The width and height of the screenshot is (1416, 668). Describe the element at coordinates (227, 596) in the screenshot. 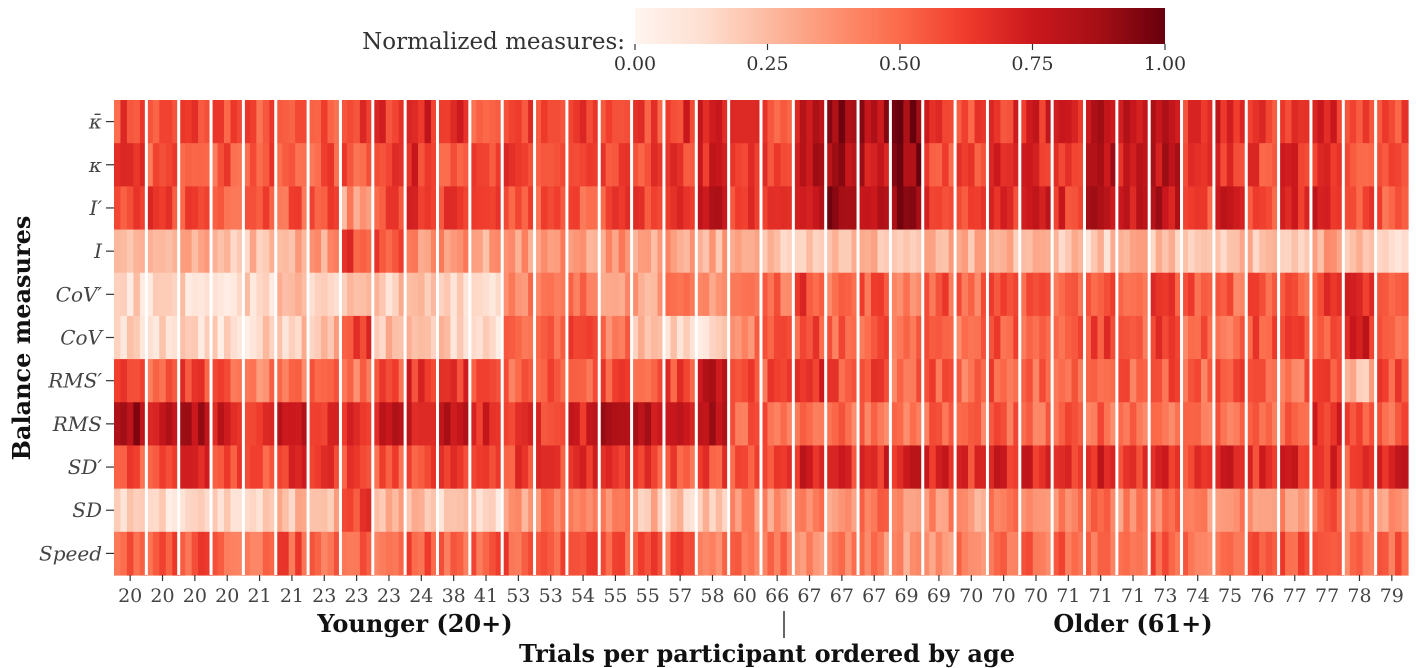

I see `x-tick-label: 20` at that location.